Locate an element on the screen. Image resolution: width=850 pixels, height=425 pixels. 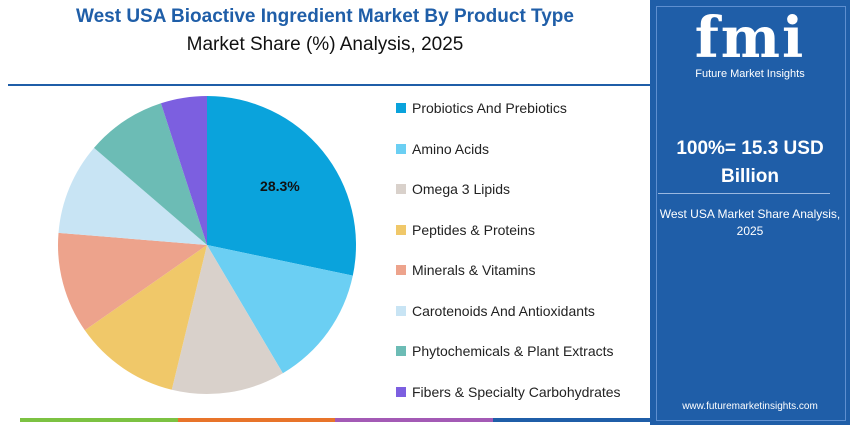
website-url: www.futuremarketinsights.com is located at coordinates (750, 406).